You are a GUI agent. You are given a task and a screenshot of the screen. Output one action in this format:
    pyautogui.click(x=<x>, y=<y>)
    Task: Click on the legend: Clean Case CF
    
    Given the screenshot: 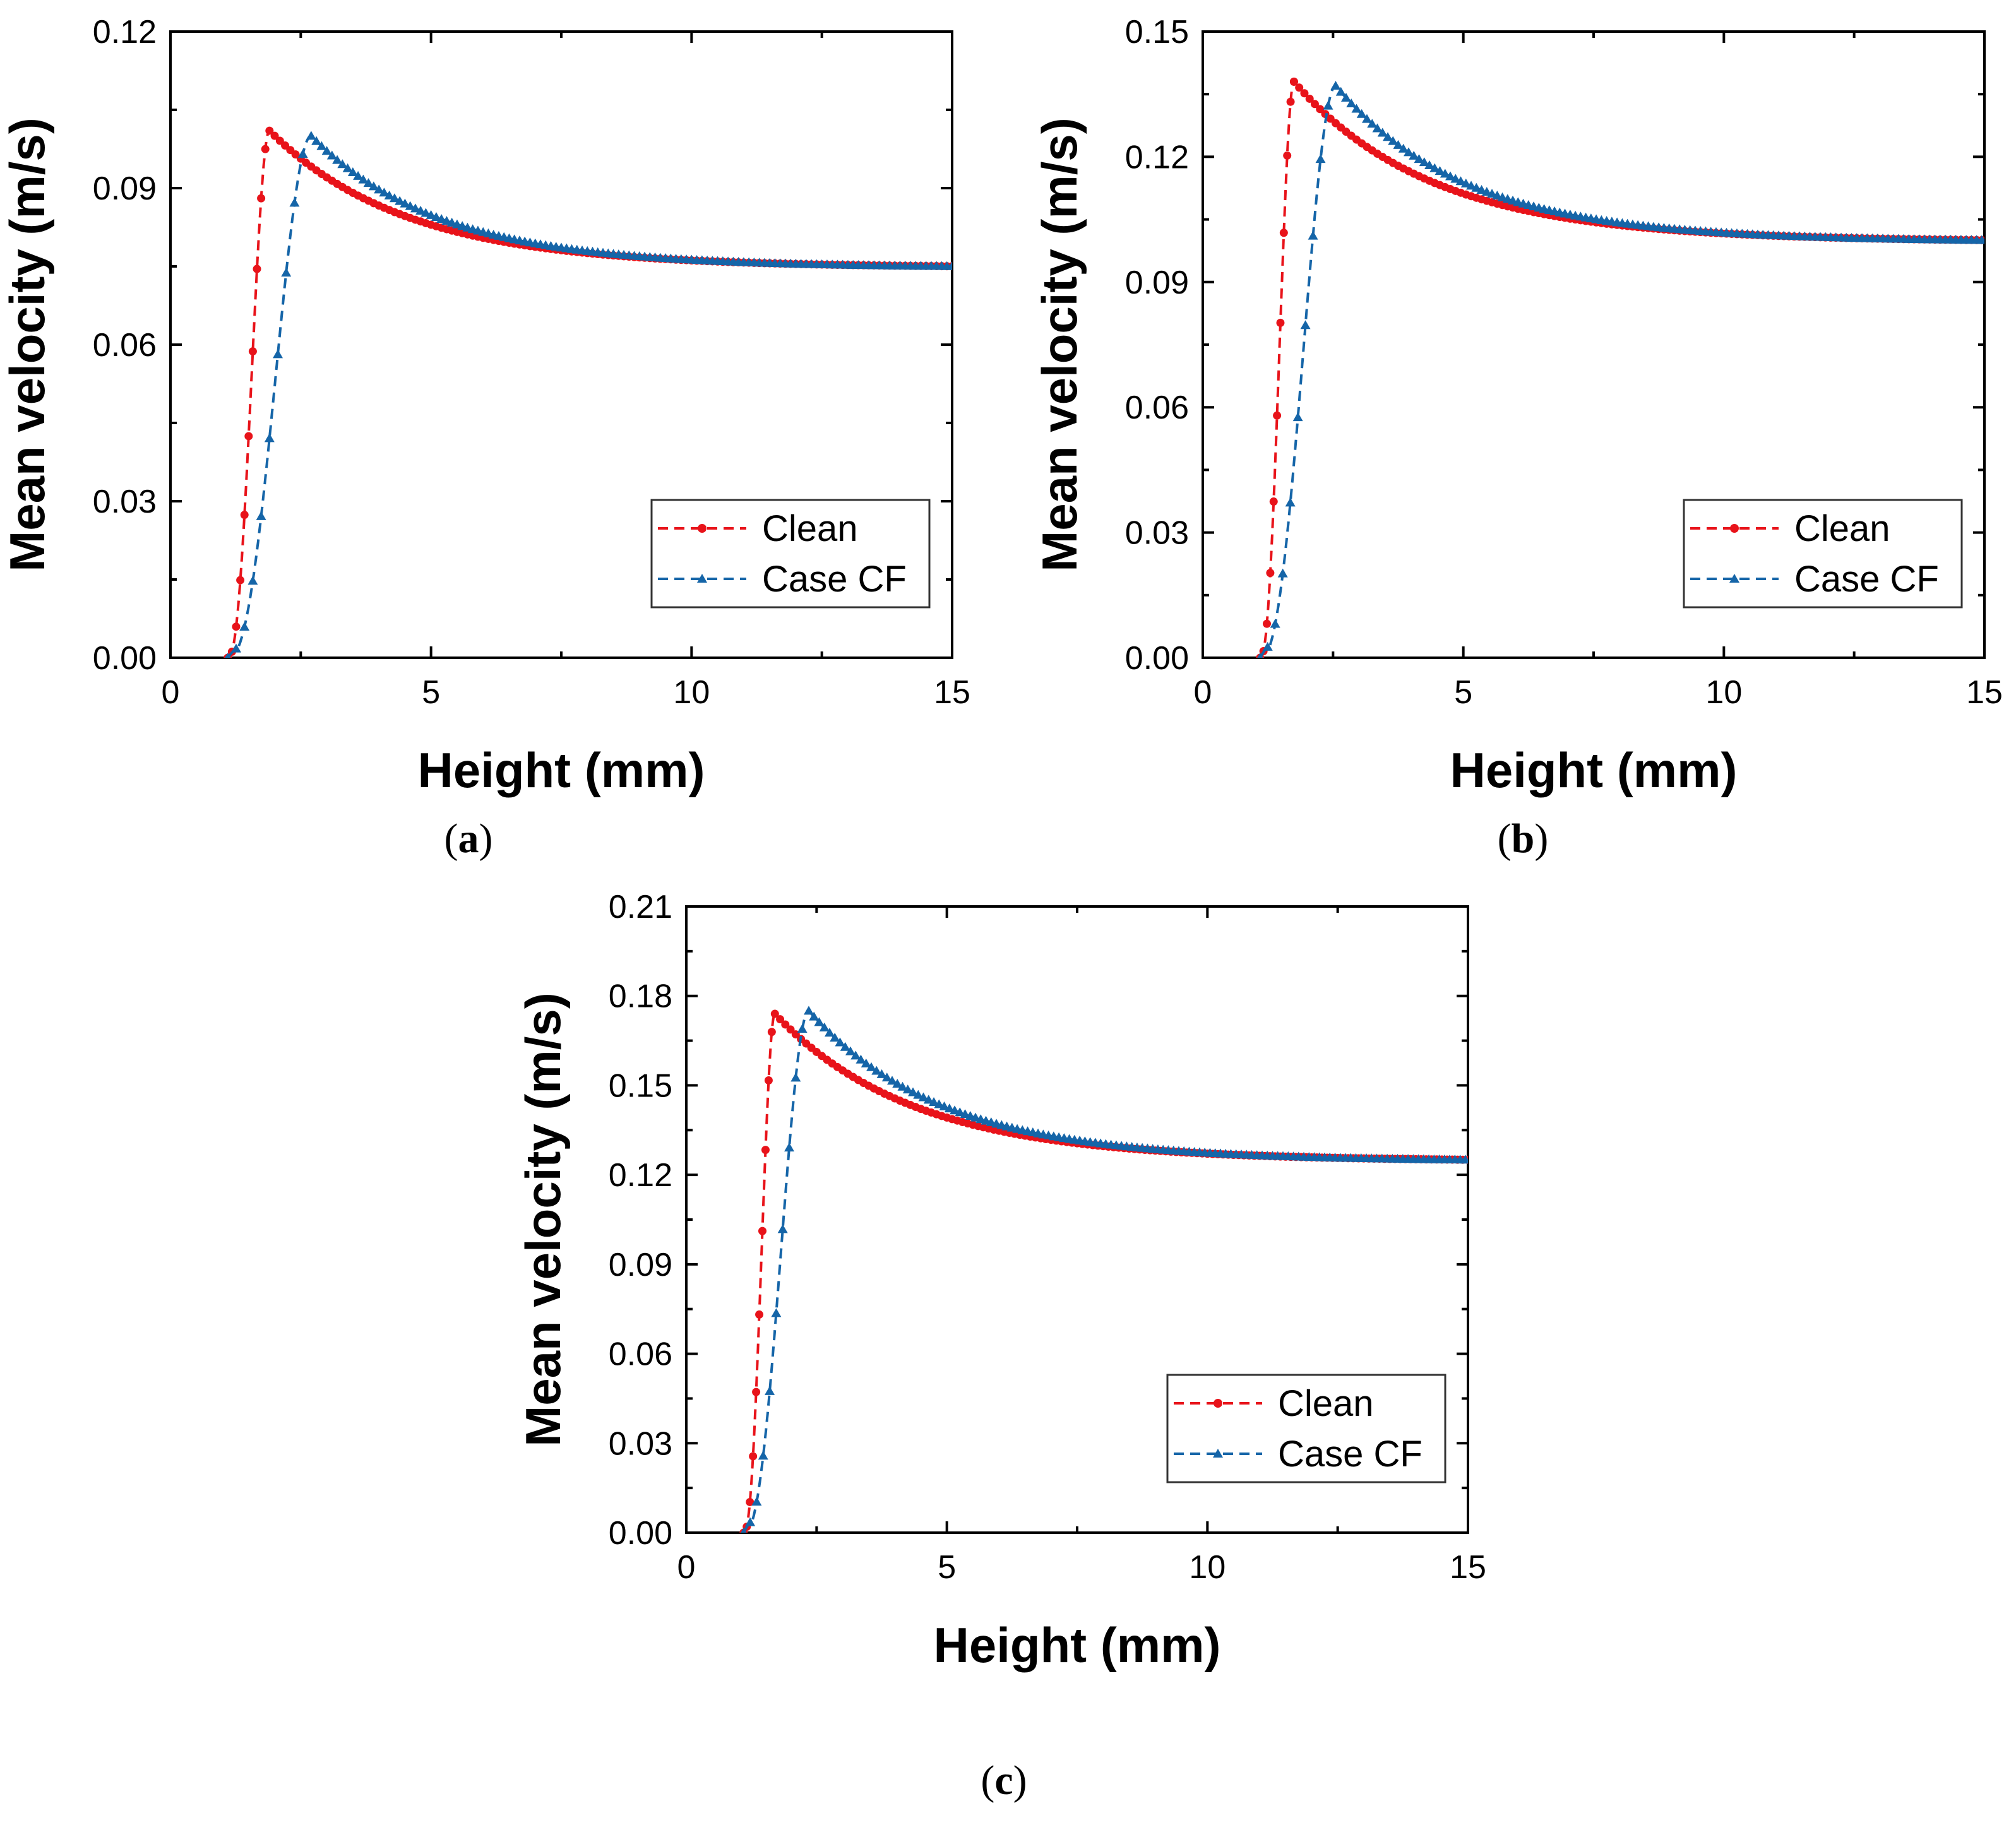 What is the action you would take?
    pyautogui.click(x=790, y=554)
    